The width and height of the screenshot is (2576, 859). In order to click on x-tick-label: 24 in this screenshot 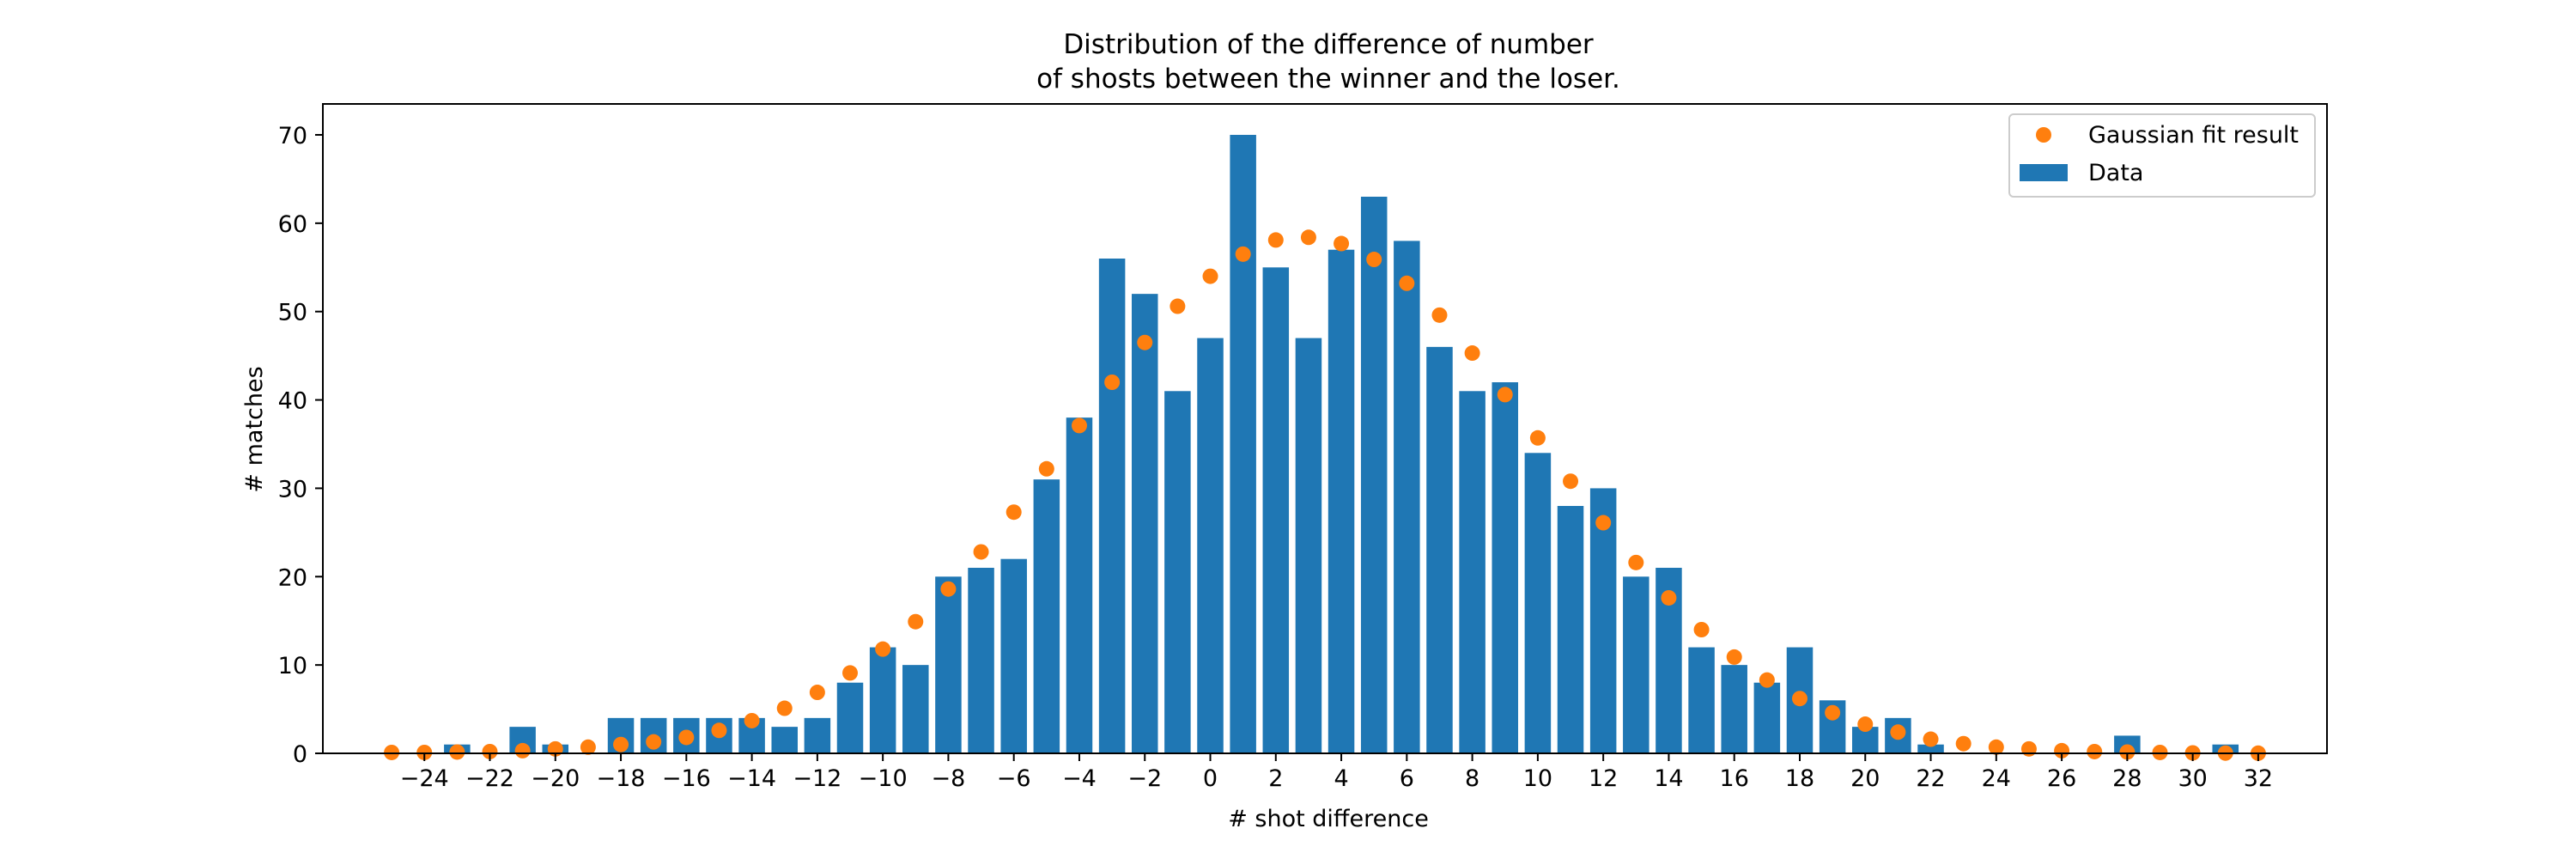, I will do `click(1997, 778)`.